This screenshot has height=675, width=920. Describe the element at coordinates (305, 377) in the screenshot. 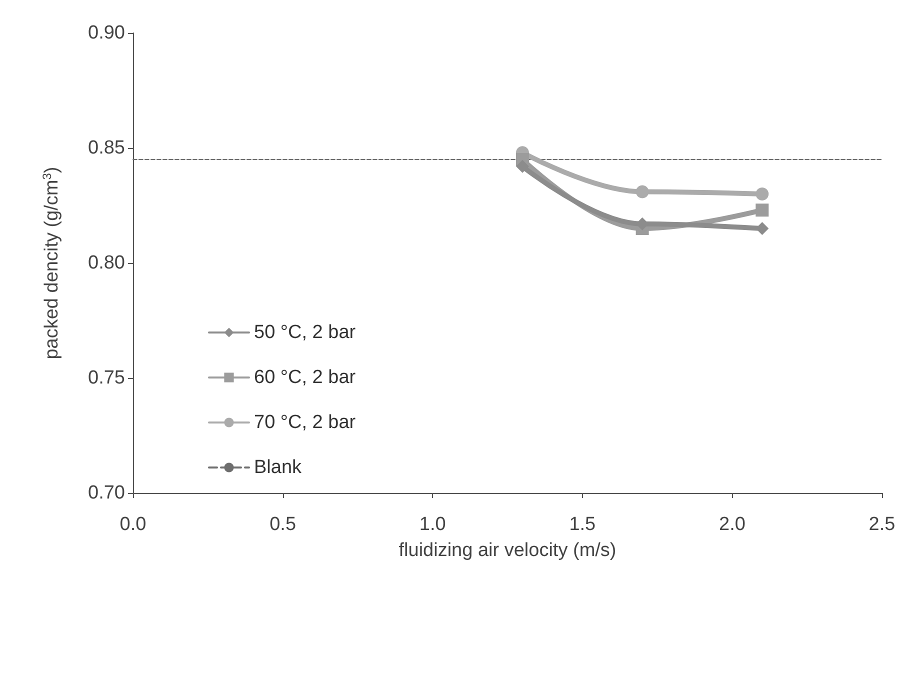

I see `legend-label: 60 °C, 2 bar` at that location.